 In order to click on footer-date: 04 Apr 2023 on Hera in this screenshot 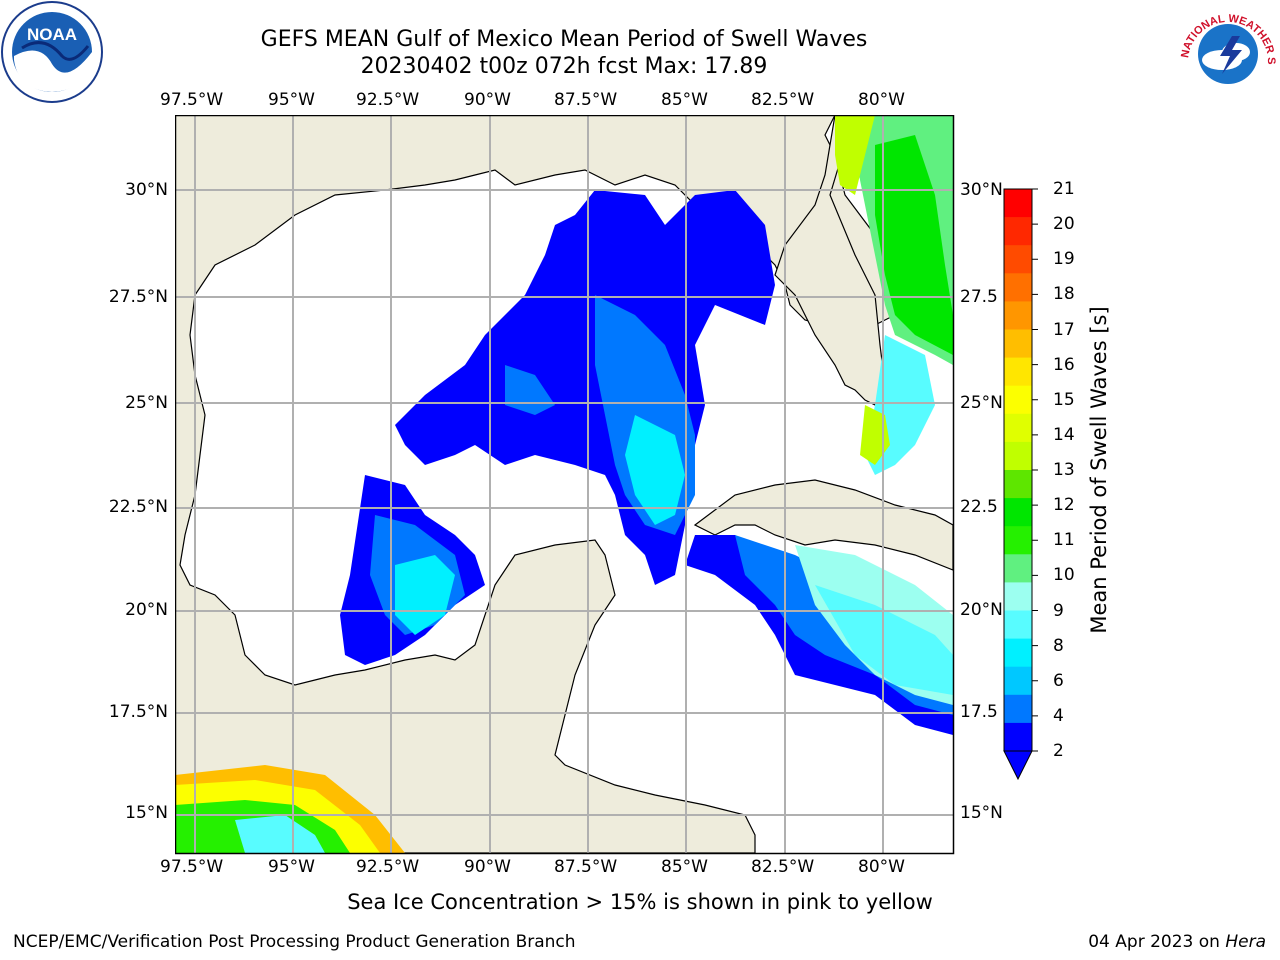, I will do `click(1177, 942)`.